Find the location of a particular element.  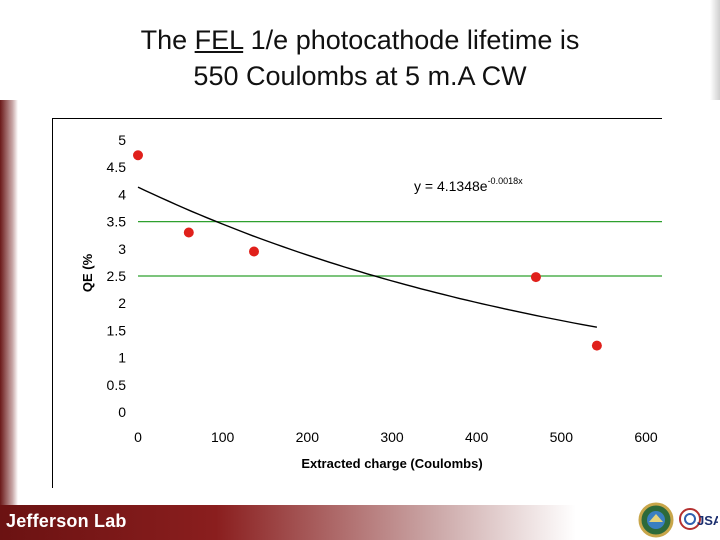

y-tick-labels: 0 0.5 1 1.5 2 2.5 3 3.5 4 4.5 5 is located at coordinates (117, 276).